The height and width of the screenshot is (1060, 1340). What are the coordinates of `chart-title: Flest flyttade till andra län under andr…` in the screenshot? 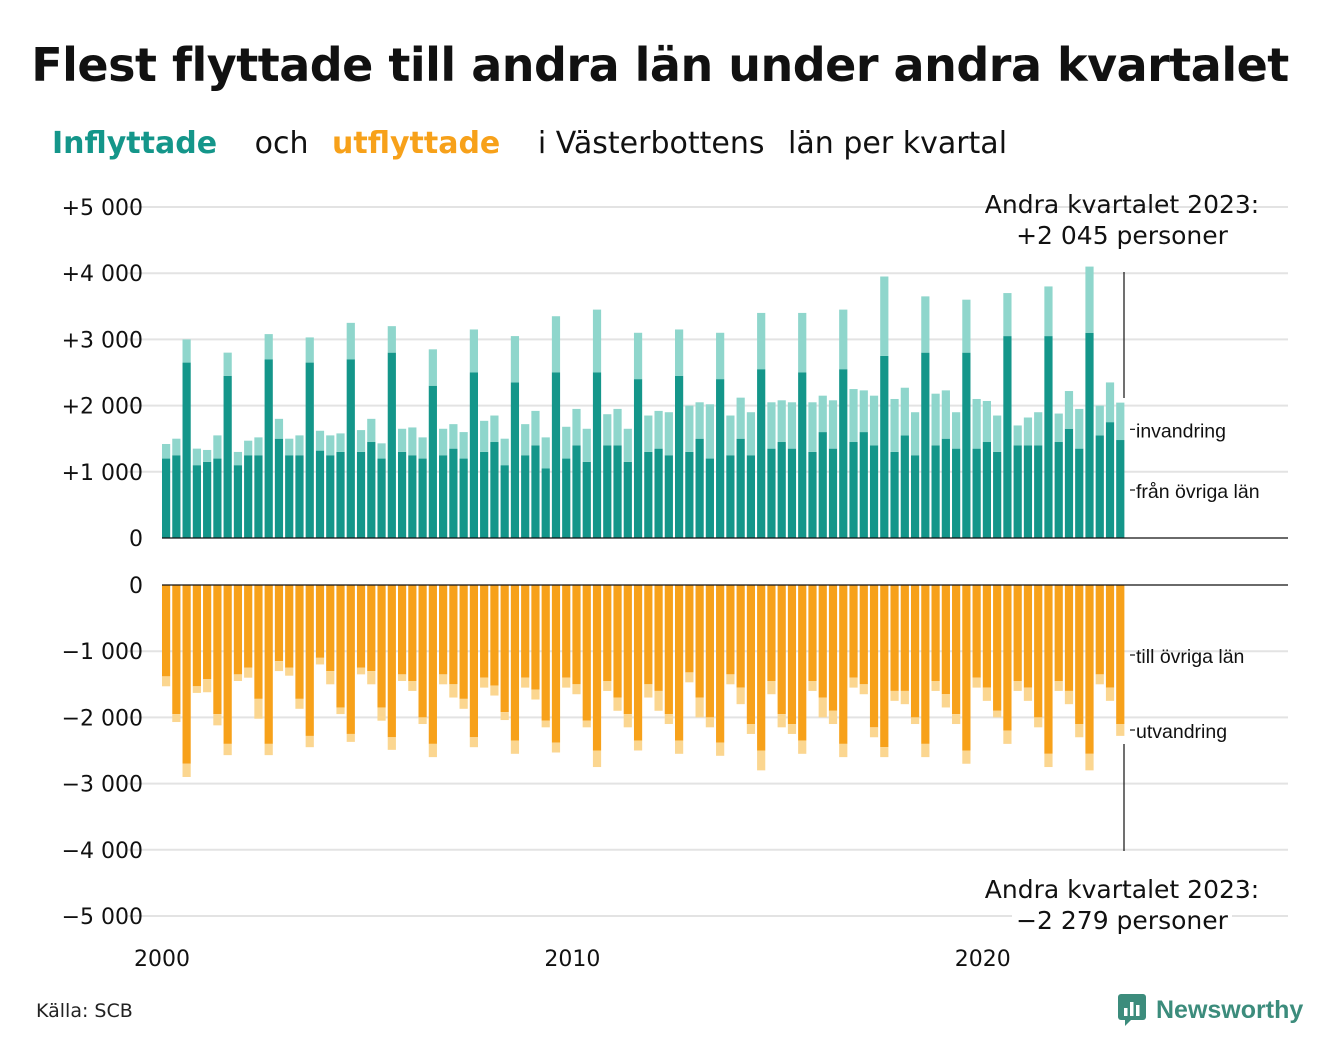 It's located at (660, 65).